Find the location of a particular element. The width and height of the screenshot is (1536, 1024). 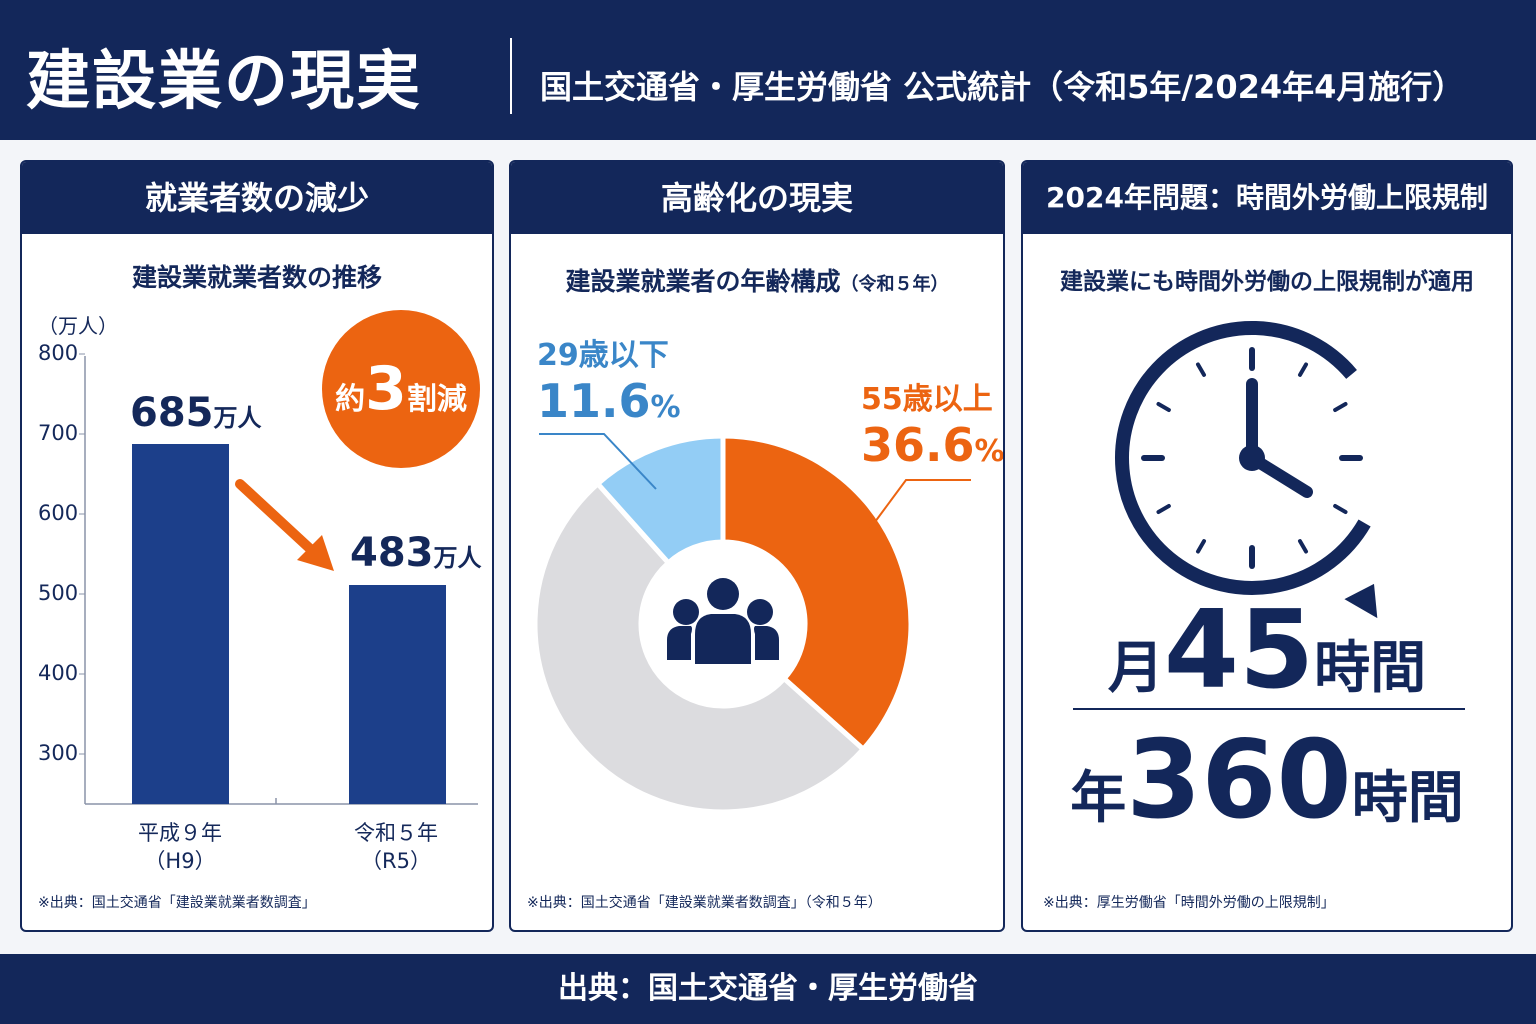

y-tick-label: 300 is located at coordinates (58, 753).